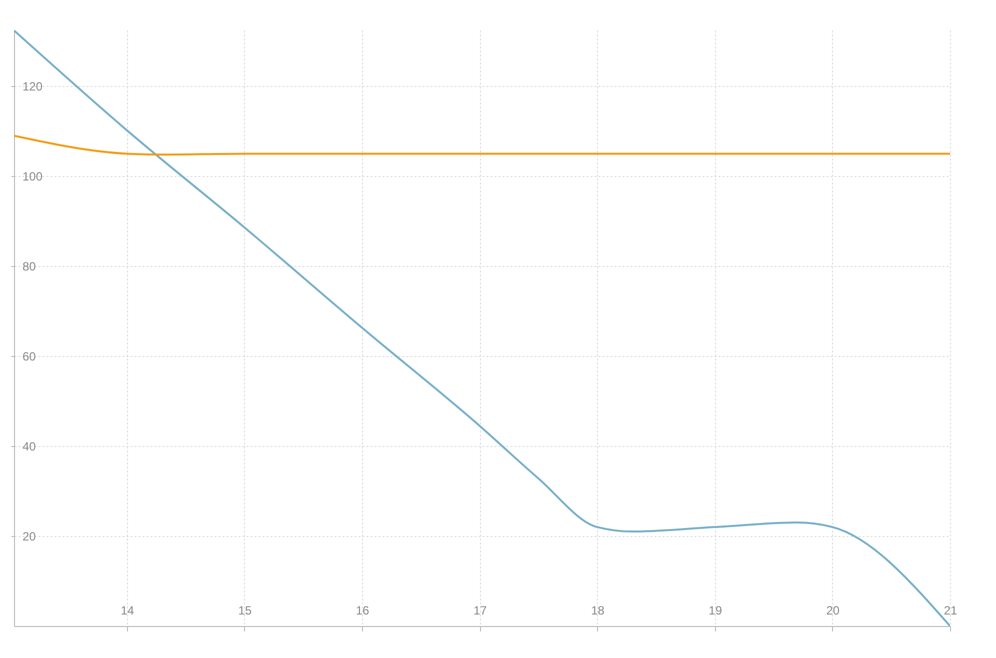 Image resolution: width=996 pixels, height=658 pixels. I want to click on y-tick-label: 60, so click(29, 357).